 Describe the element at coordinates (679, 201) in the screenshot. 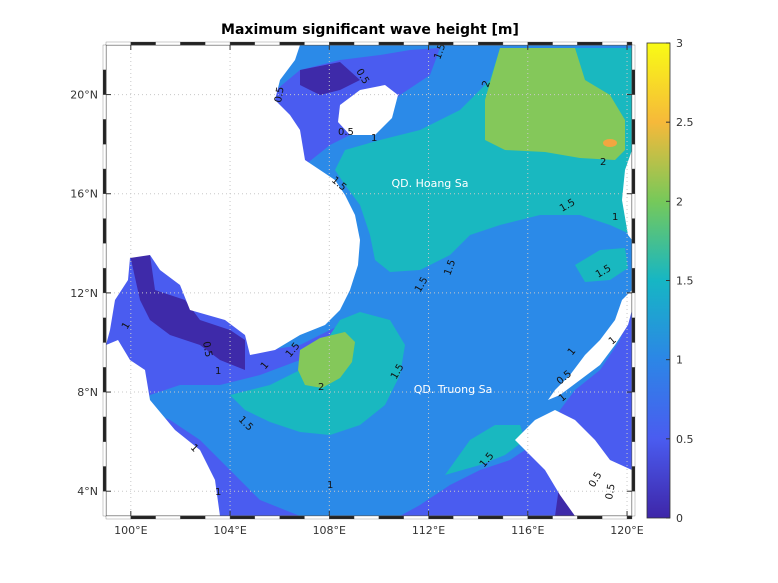

I see `colorbar-tick-label: 2` at that location.